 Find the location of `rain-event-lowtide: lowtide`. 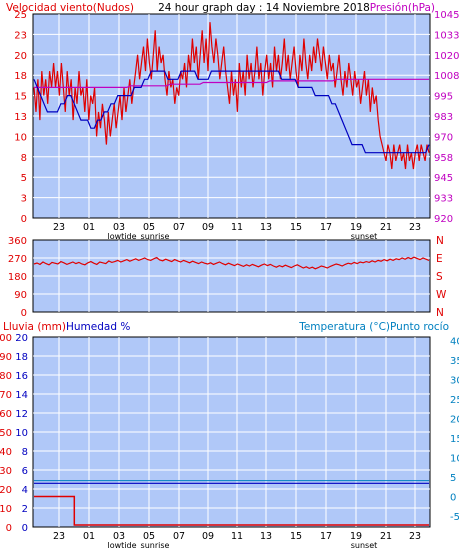

rain-event-lowtide: lowtide is located at coordinates (121, 545).